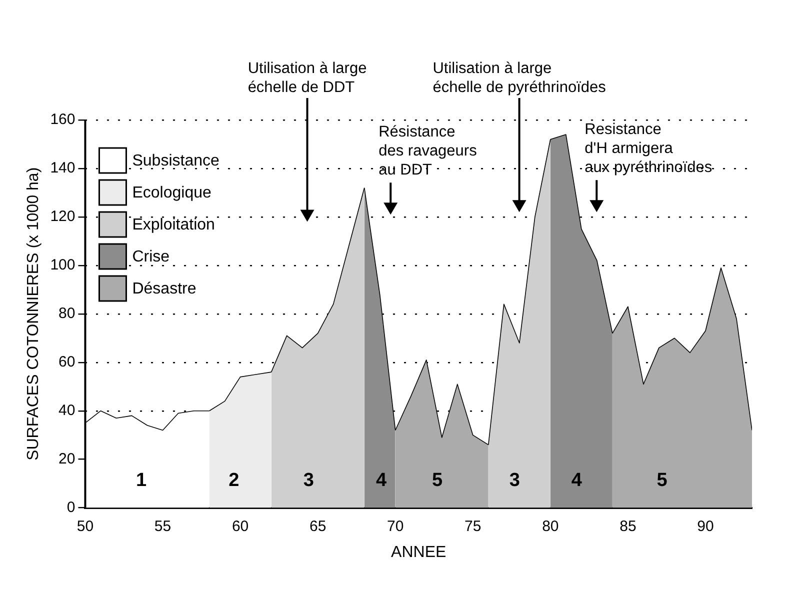  I want to click on y-tick-label: 140, so click(63, 168).